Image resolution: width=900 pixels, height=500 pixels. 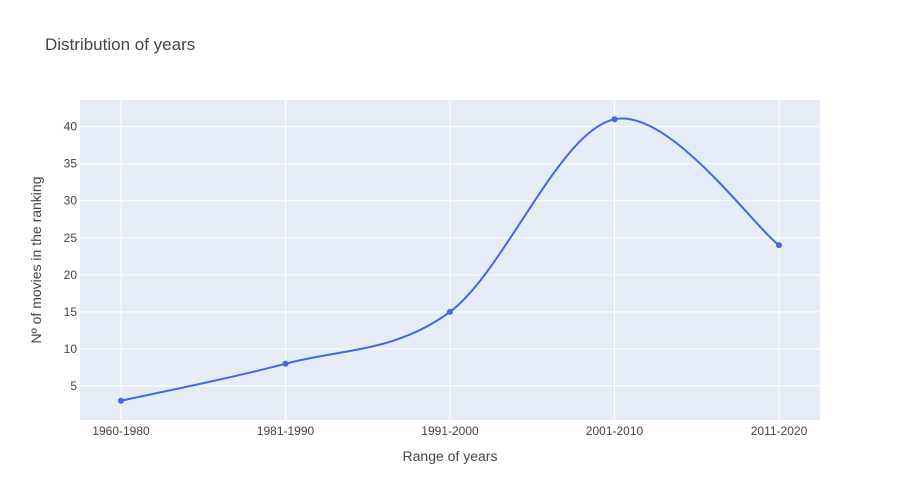 I want to click on y-tick-label: 40, so click(x=71, y=127).